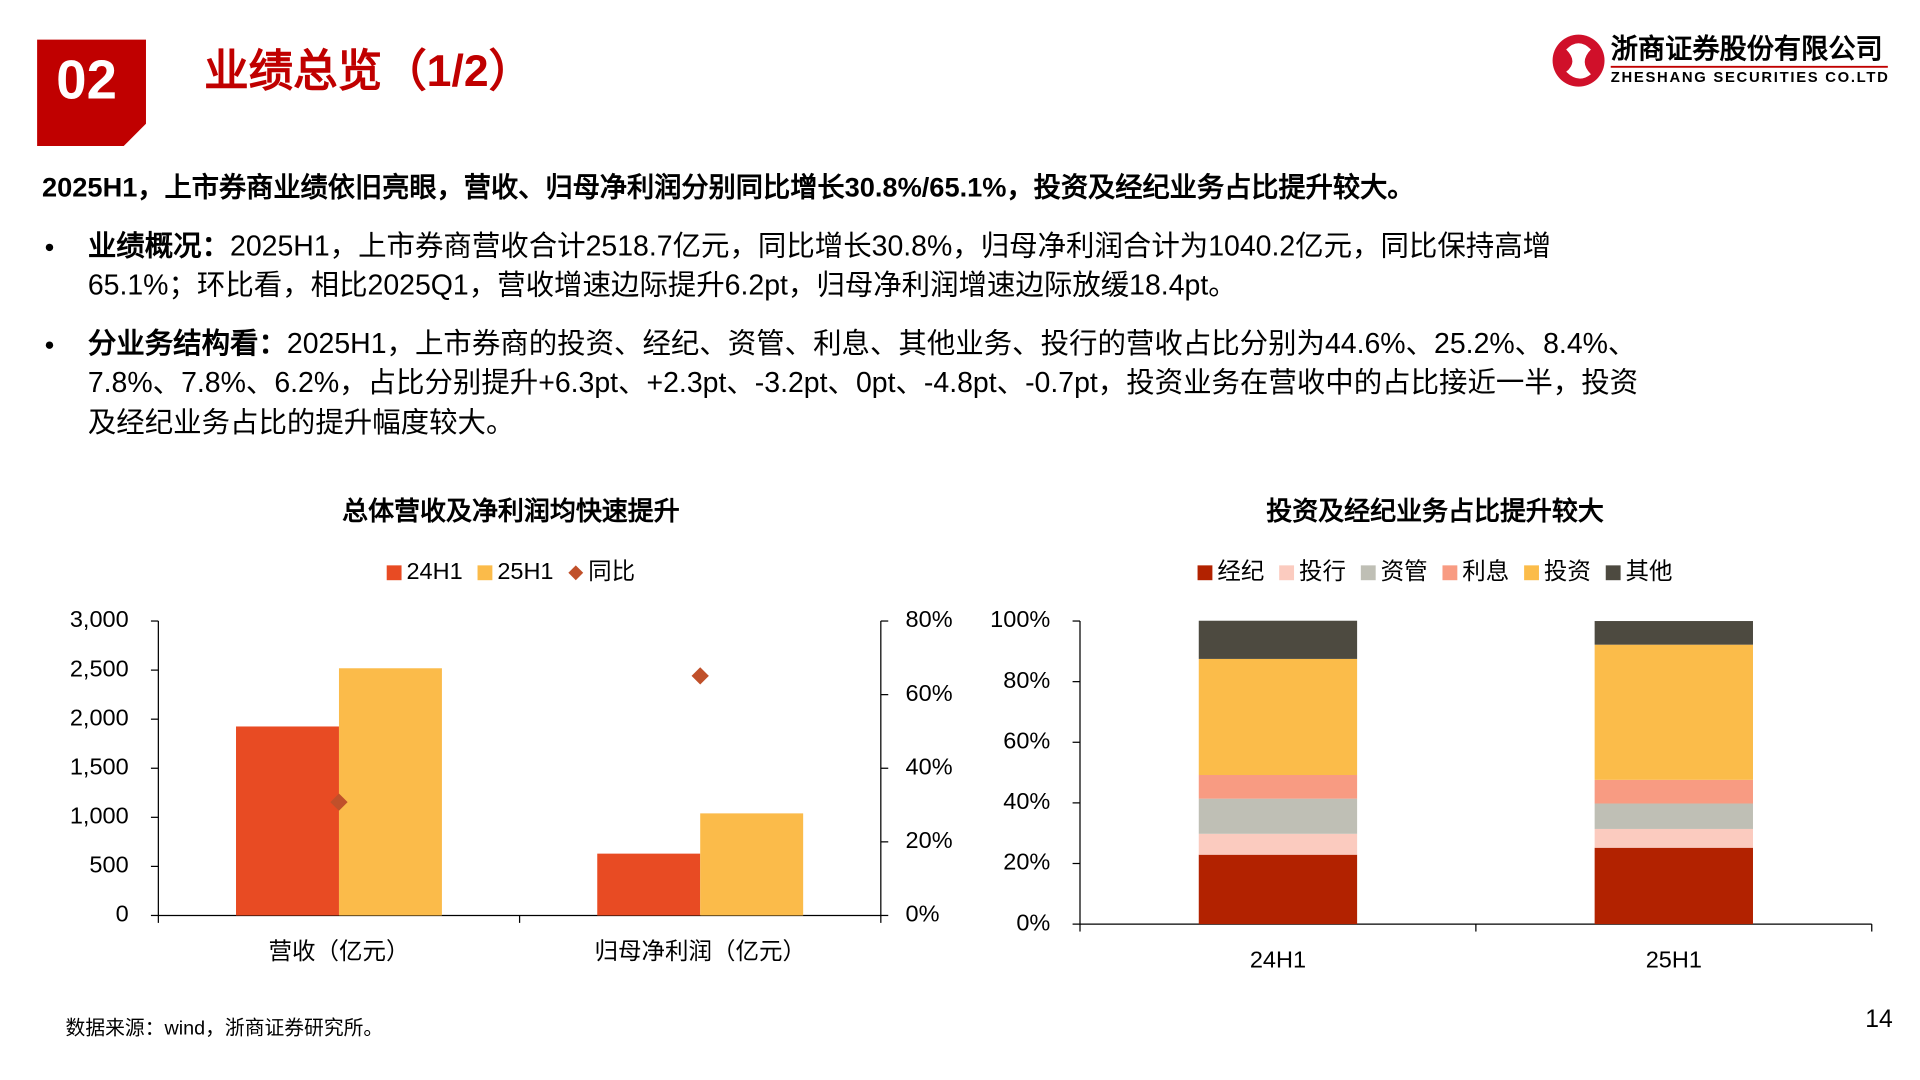 The width and height of the screenshot is (1920, 1080). What do you see at coordinates (929, 619) in the screenshot?
I see `y2-tick-label: 80%` at bounding box center [929, 619].